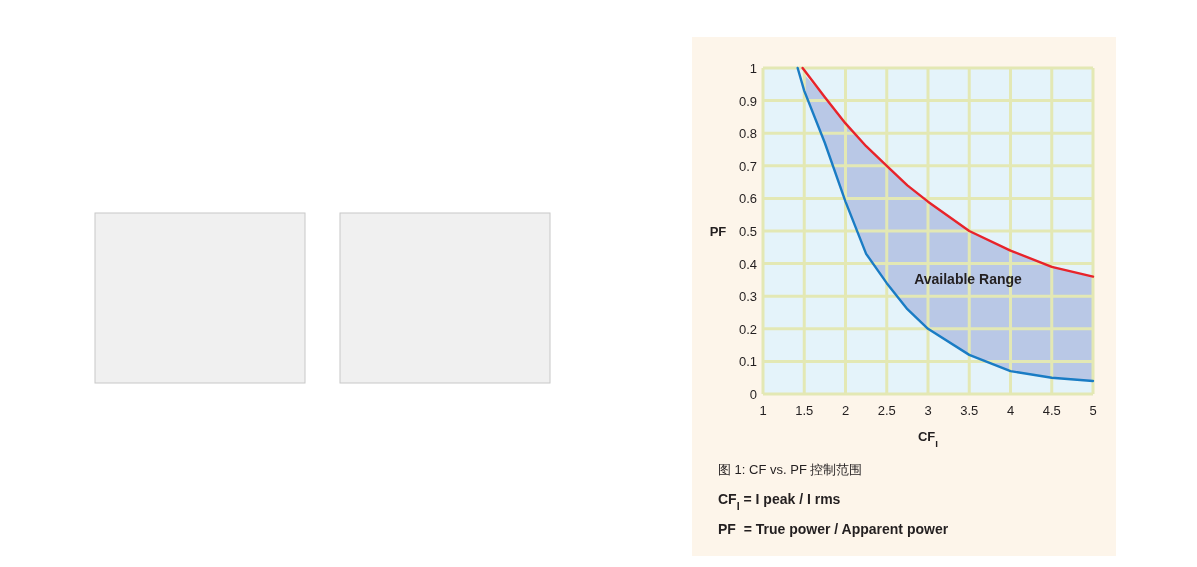  What do you see at coordinates (969, 410) in the screenshot?
I see `x-tick-label: 3.5` at bounding box center [969, 410].